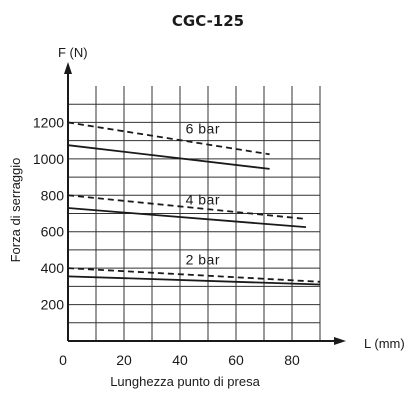 This screenshot has width=410, height=397. Describe the element at coordinates (180, 360) in the screenshot. I see `x-tick-label: 40` at that location.